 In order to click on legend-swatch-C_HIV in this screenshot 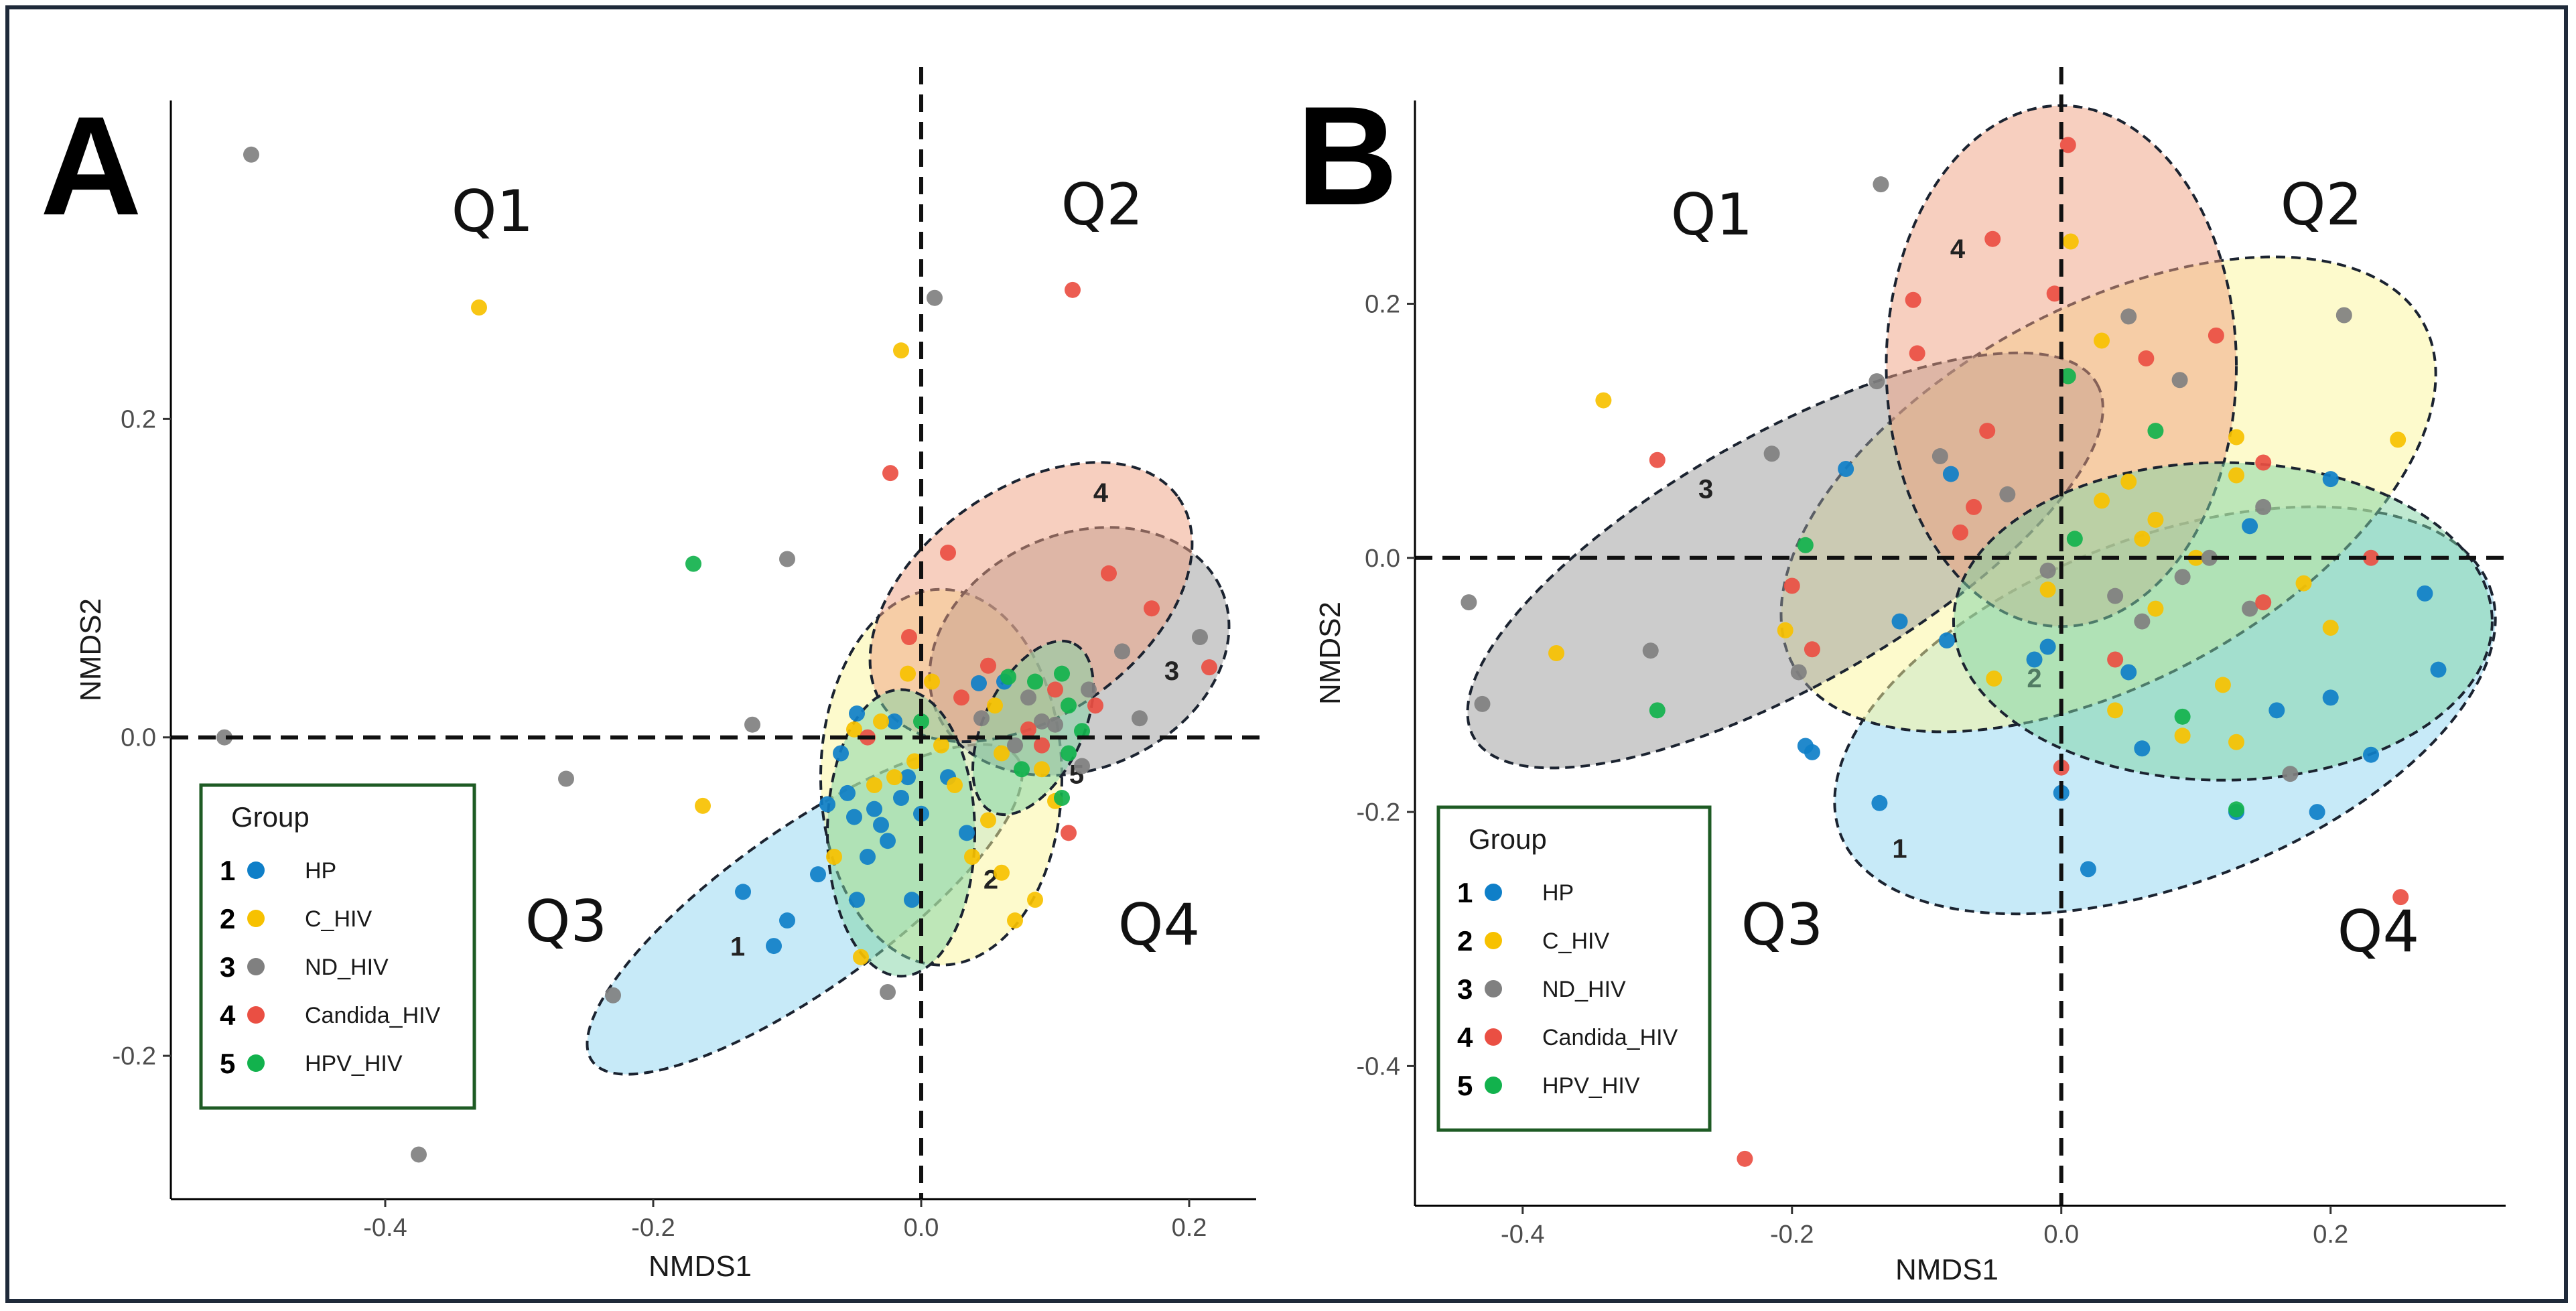, I will do `click(256, 919)`.